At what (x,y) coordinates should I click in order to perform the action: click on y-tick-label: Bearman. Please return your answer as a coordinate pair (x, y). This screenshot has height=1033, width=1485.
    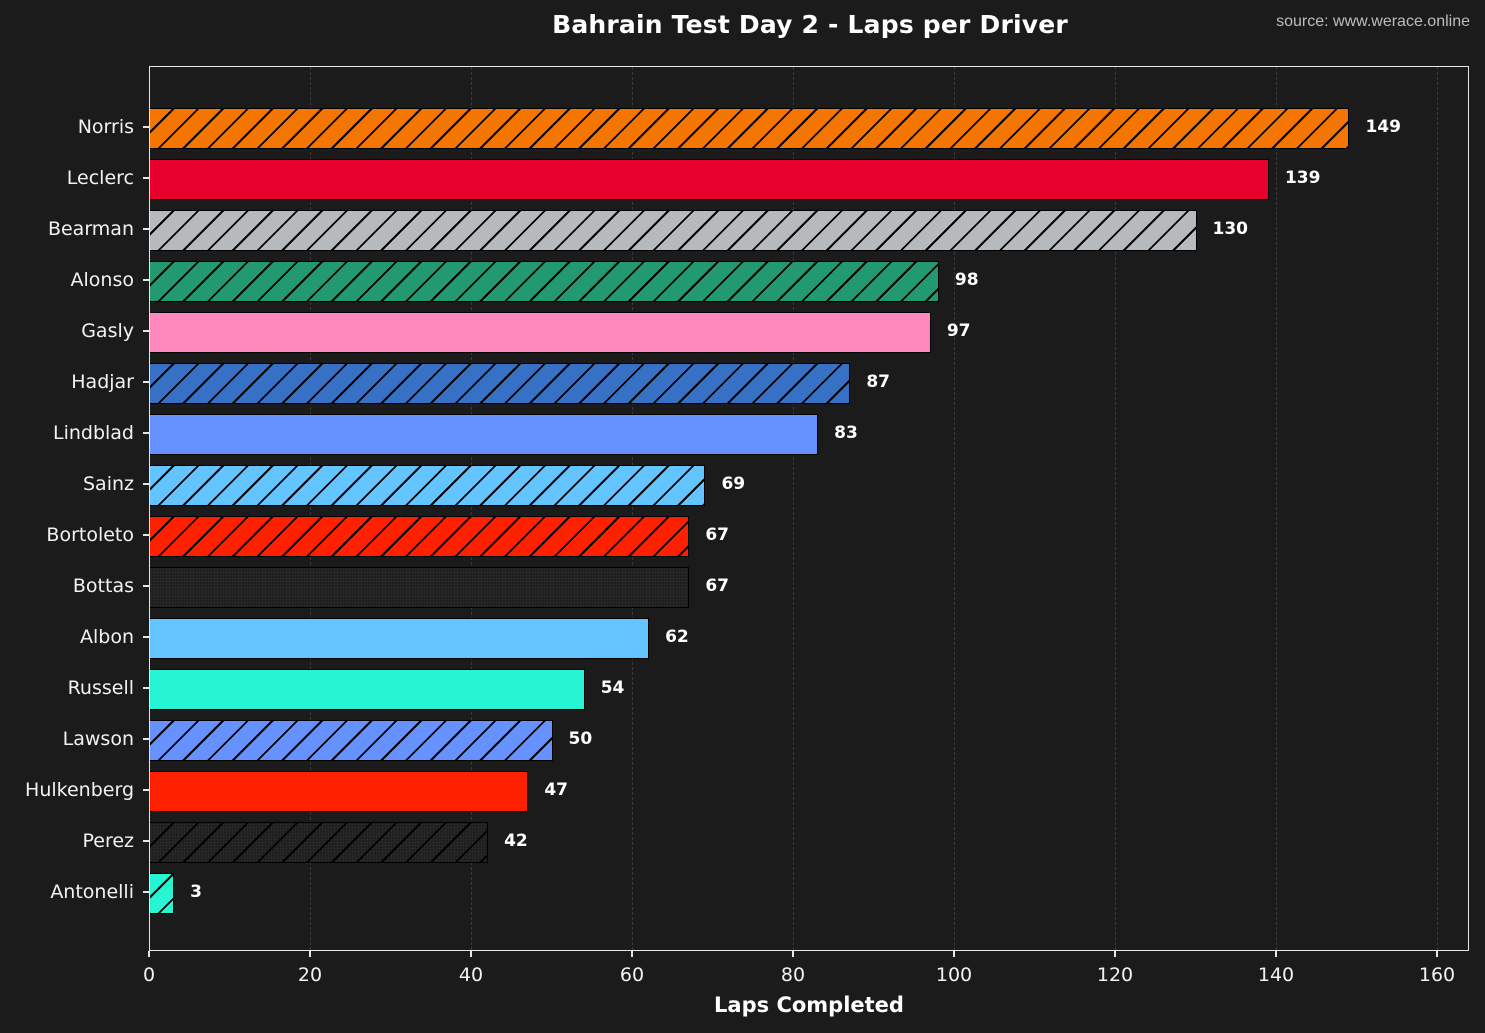
    Looking at the image, I should click on (90, 229).